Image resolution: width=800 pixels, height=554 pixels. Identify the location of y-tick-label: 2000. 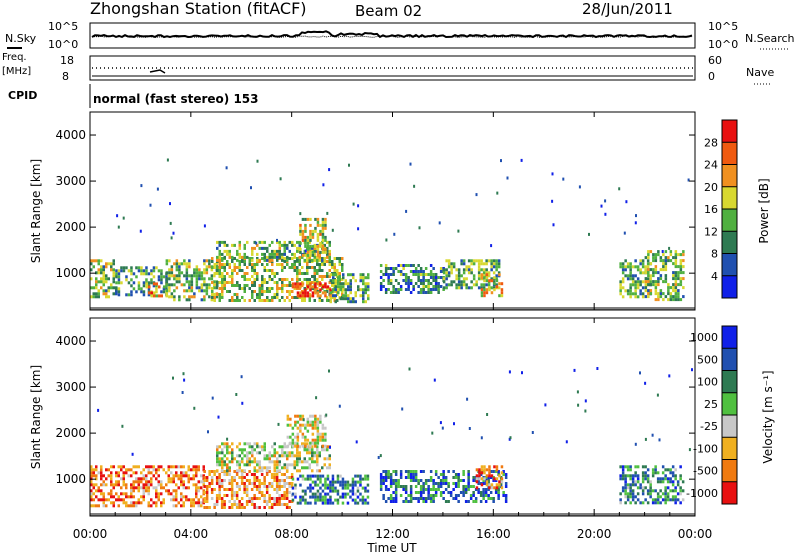
(70, 227).